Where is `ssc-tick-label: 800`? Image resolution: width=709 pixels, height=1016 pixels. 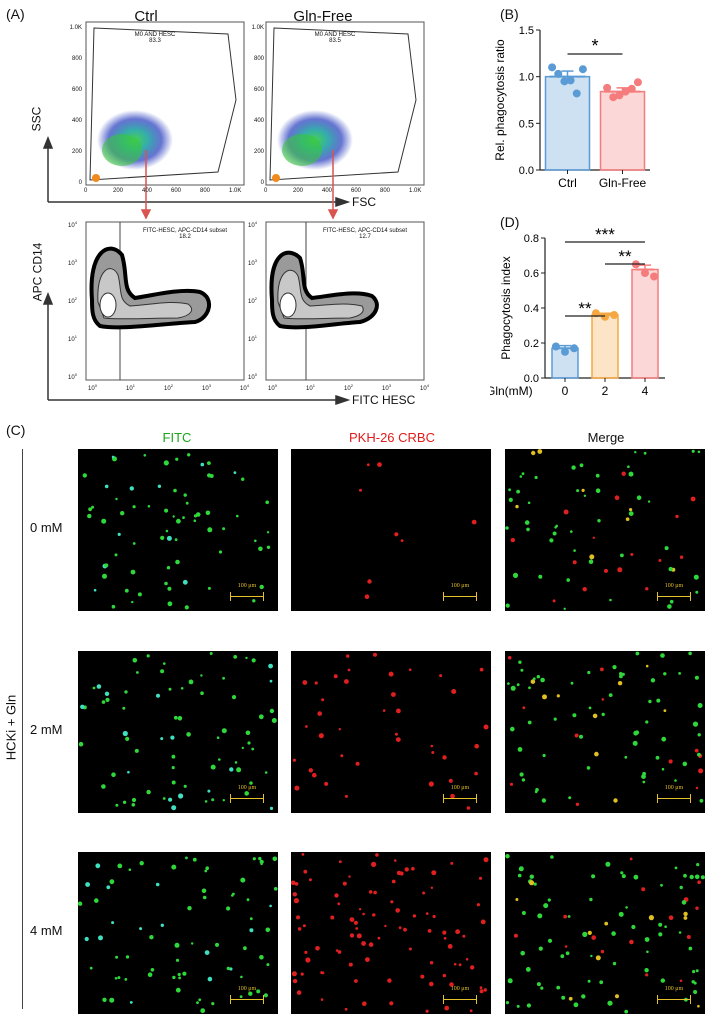 ssc-tick-label: 800 is located at coordinates (258, 59).